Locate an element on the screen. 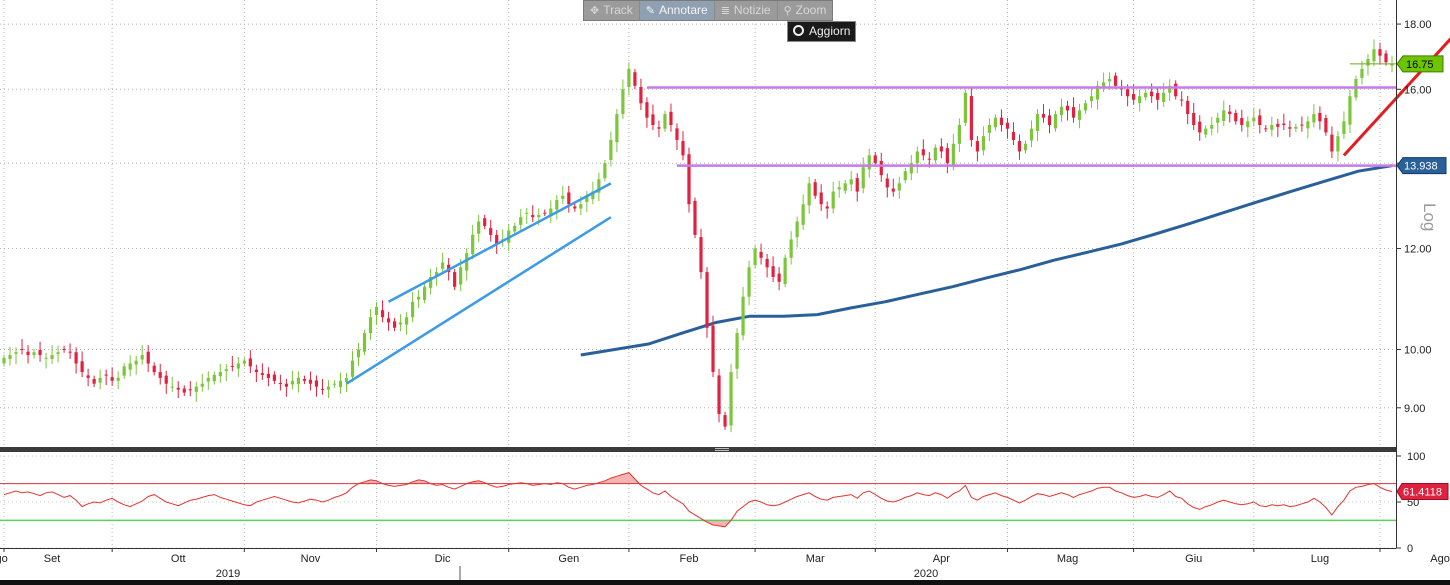 The width and height of the screenshot is (1450, 585). trend-line is located at coordinates (1396, 97).